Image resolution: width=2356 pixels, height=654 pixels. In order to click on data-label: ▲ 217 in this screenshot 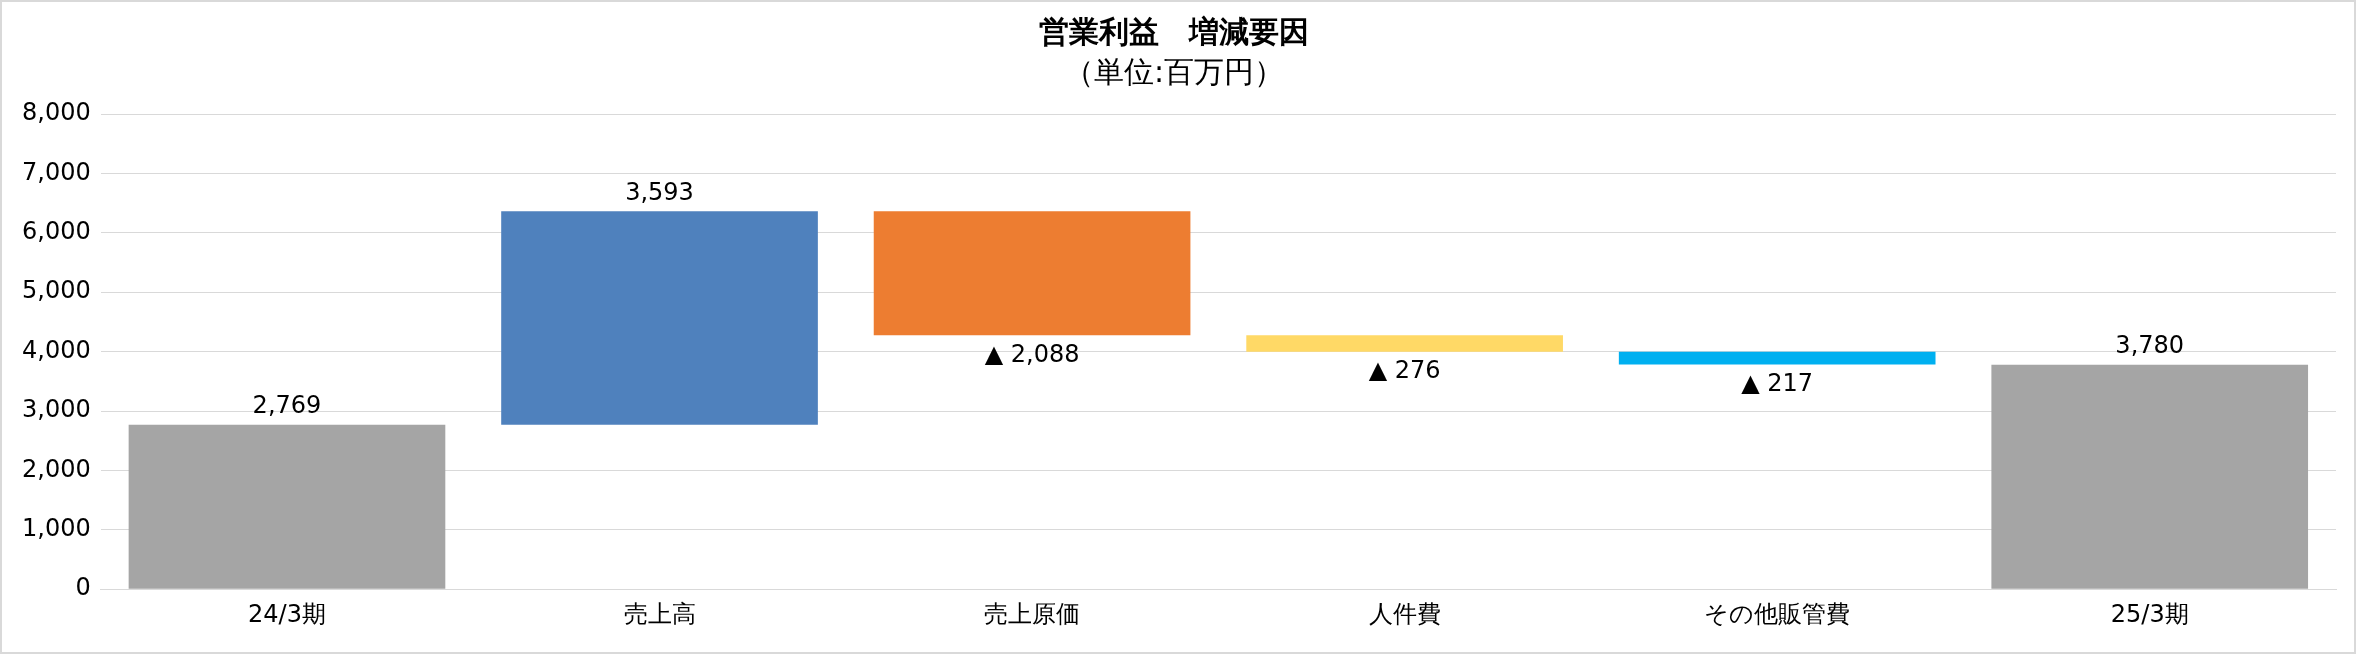, I will do `click(1777, 382)`.